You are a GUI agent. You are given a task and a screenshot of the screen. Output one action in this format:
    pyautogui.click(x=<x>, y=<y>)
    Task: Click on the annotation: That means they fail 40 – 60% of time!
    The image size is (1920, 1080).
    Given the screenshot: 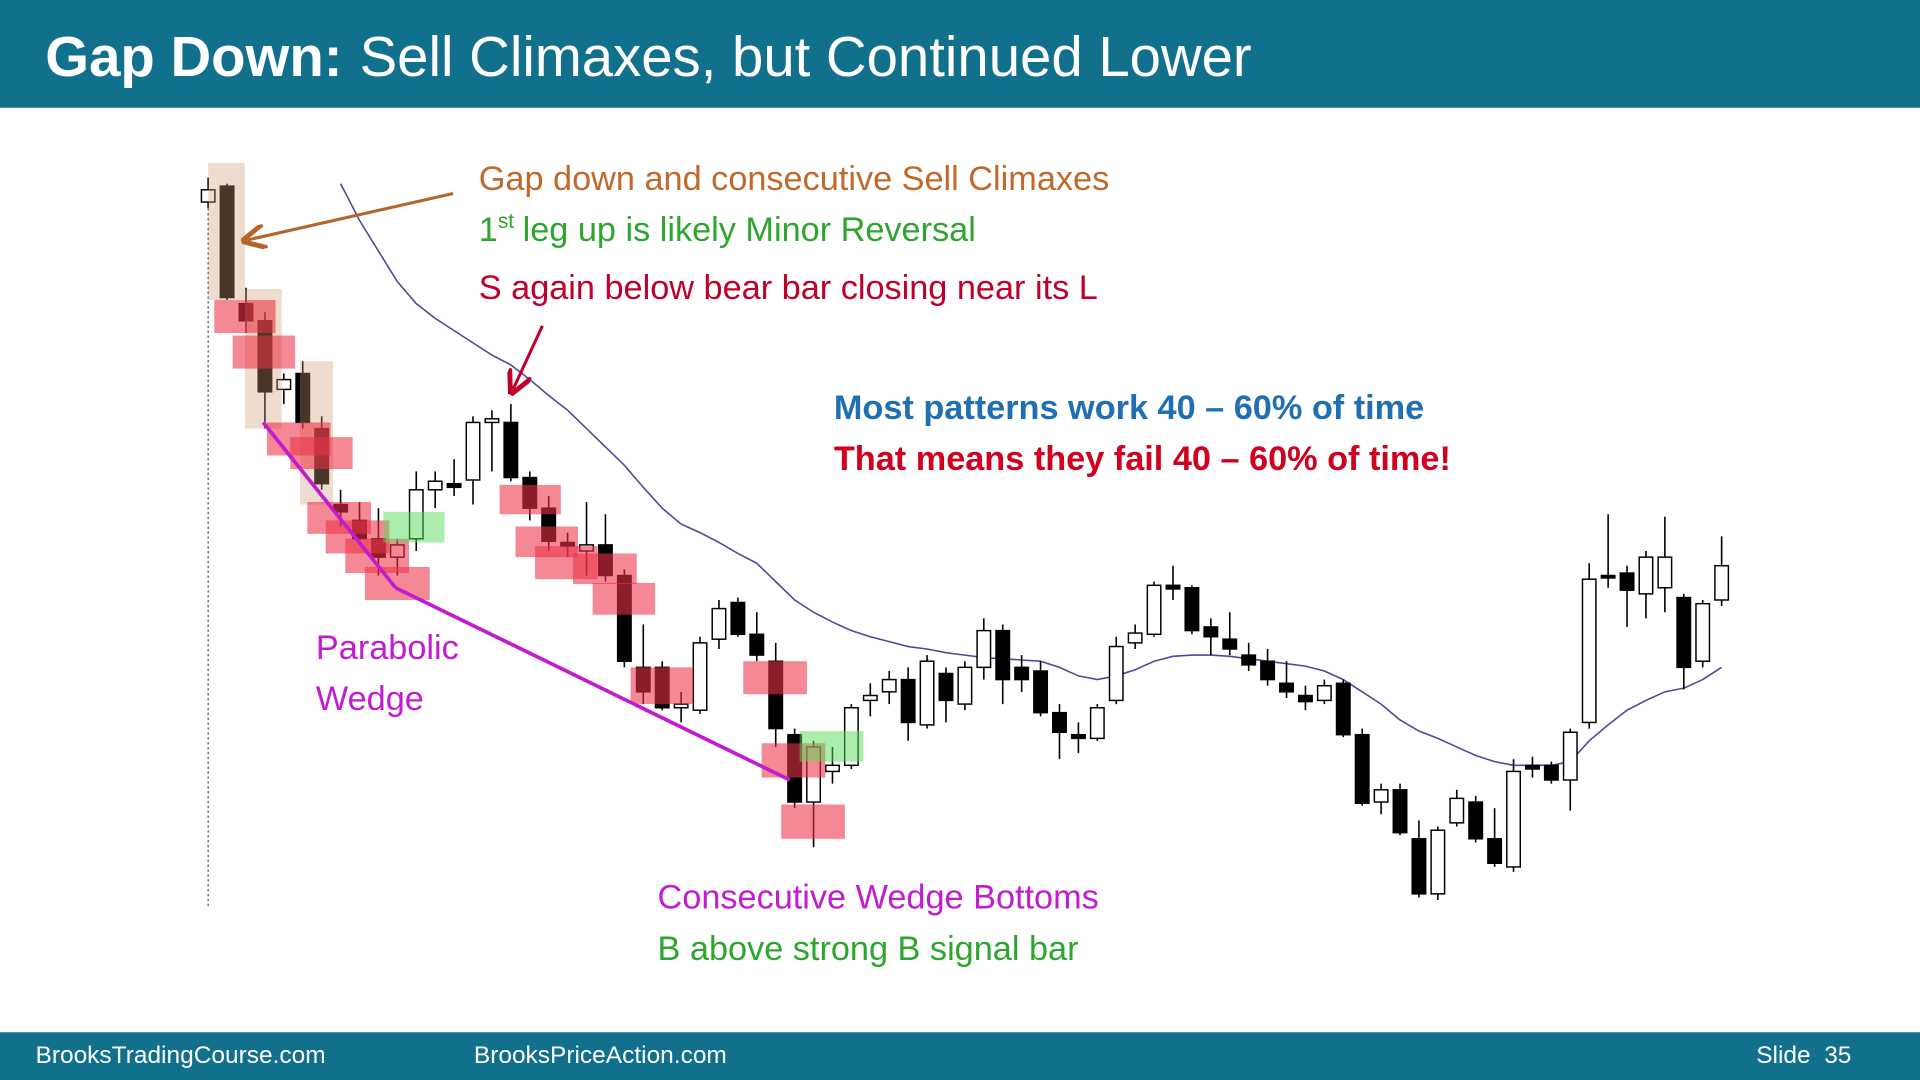 What is the action you would take?
    pyautogui.click(x=1142, y=459)
    